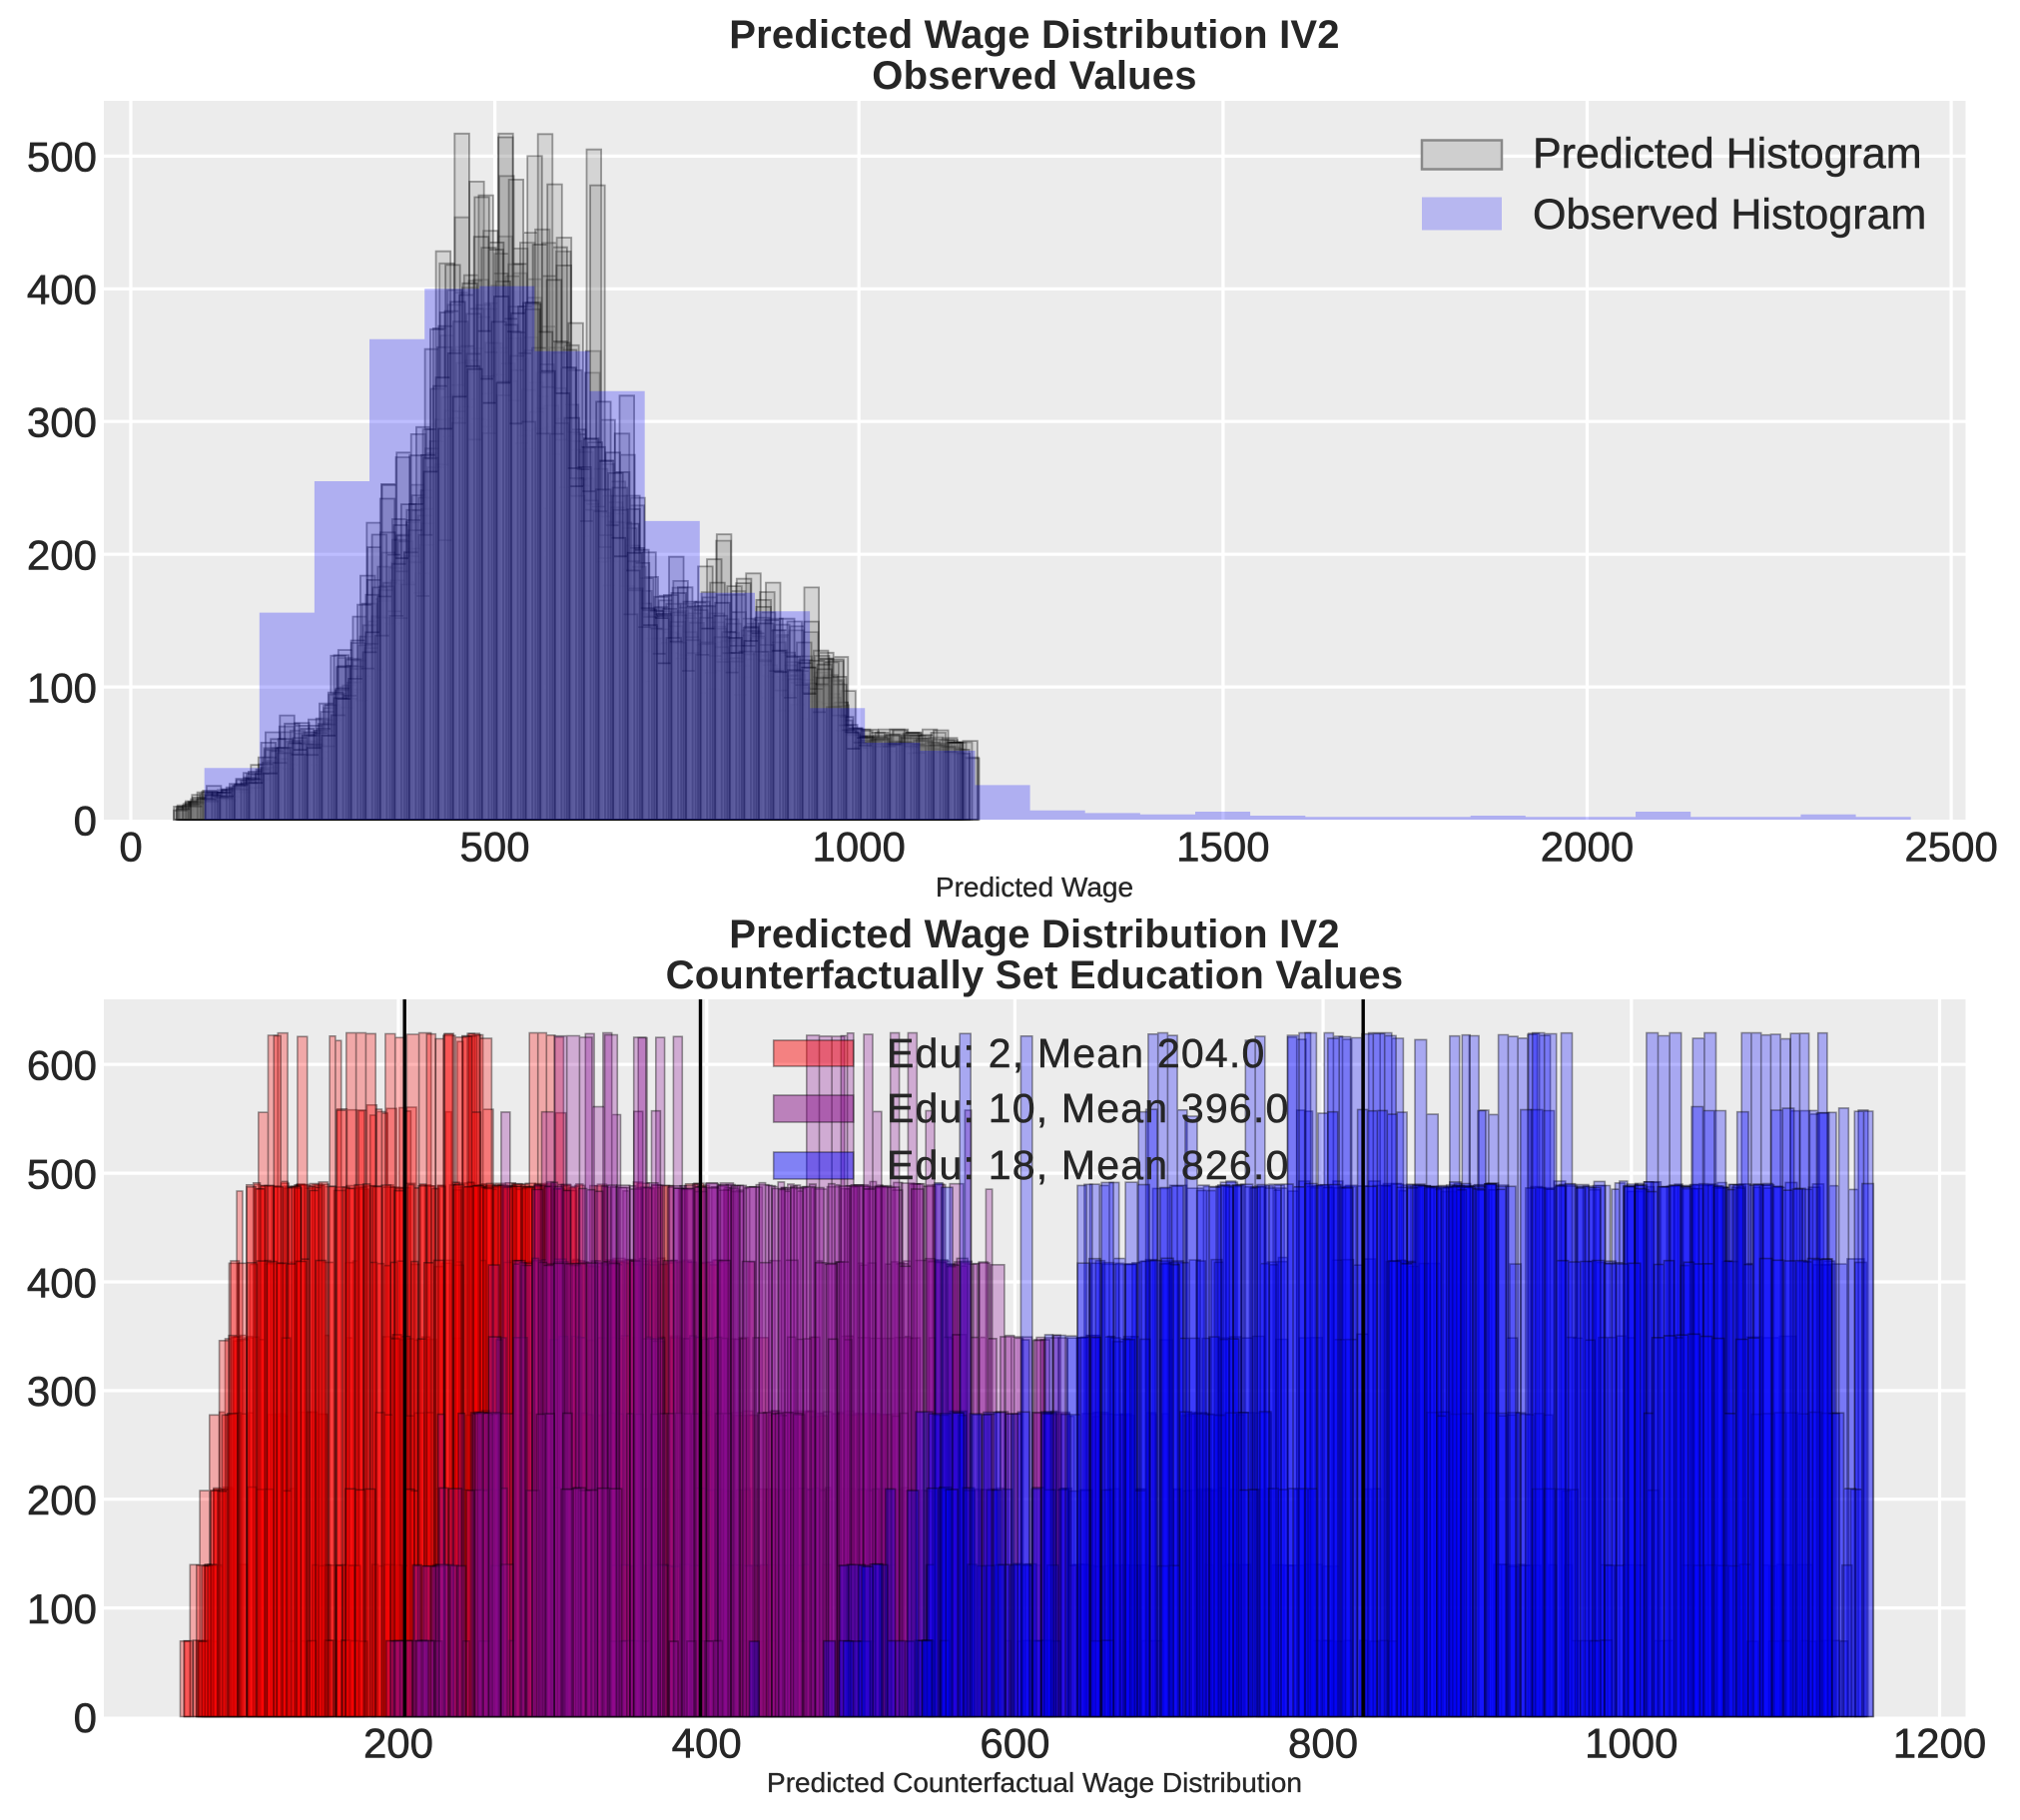 The image size is (2020, 1820). What do you see at coordinates (1034, 887) in the screenshot?
I see `svg-text: Predicted Wage` at bounding box center [1034, 887].